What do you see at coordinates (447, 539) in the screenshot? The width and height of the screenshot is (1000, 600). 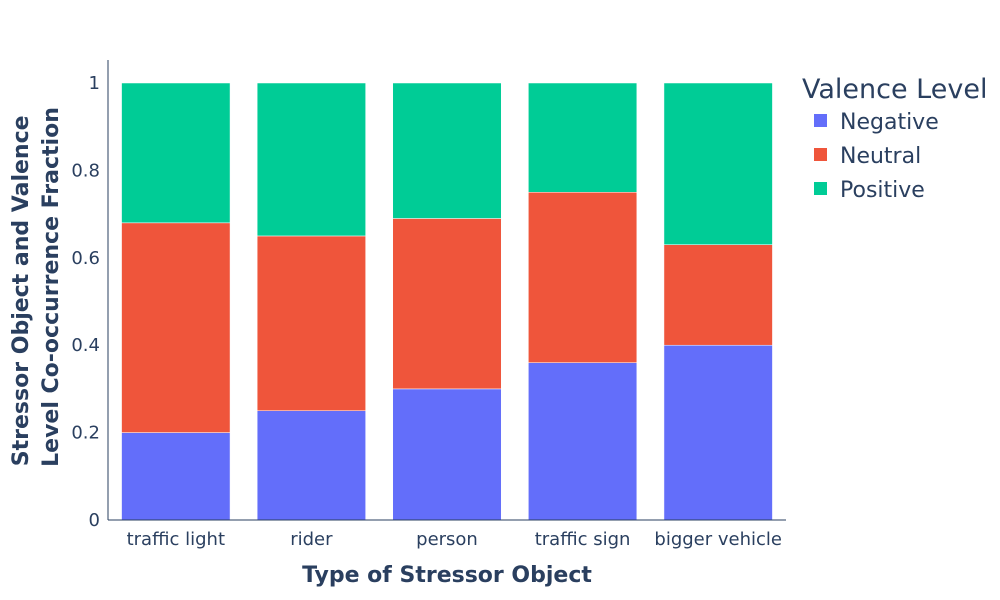 I see `x-tick-label-person: person` at bounding box center [447, 539].